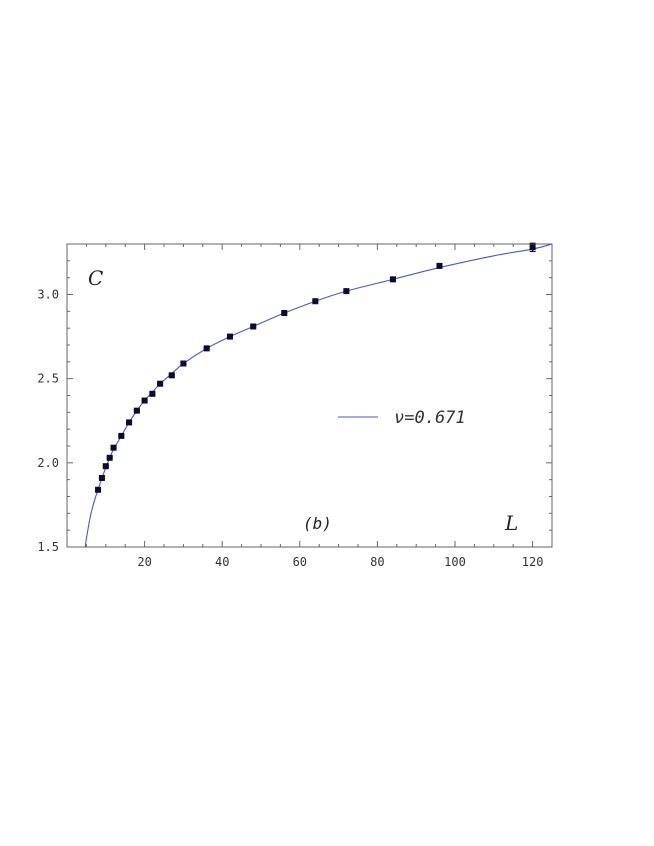 The height and width of the screenshot is (846, 654). What do you see at coordinates (533, 562) in the screenshot?
I see `x-tick-label: 120` at bounding box center [533, 562].